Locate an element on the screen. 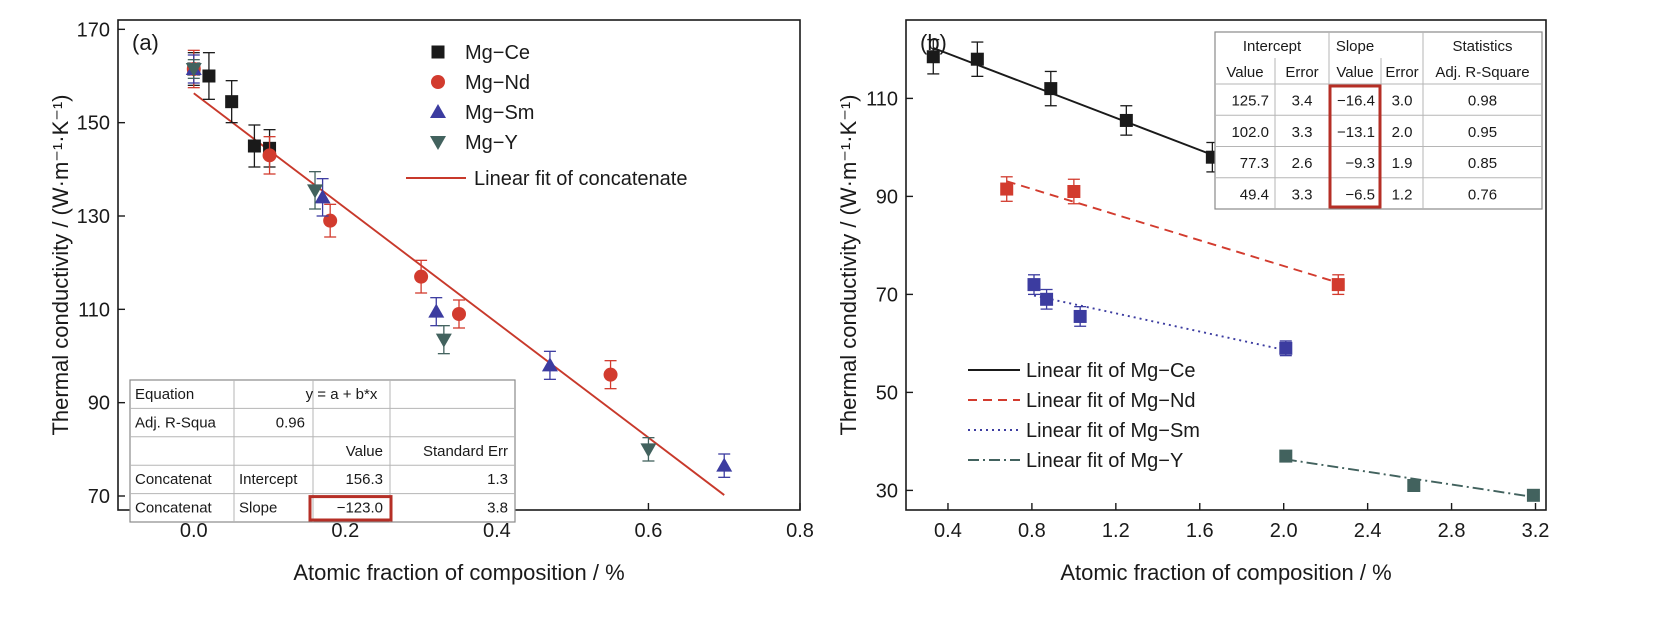  x-tick-label: 3.2 is located at coordinates (1536, 531).